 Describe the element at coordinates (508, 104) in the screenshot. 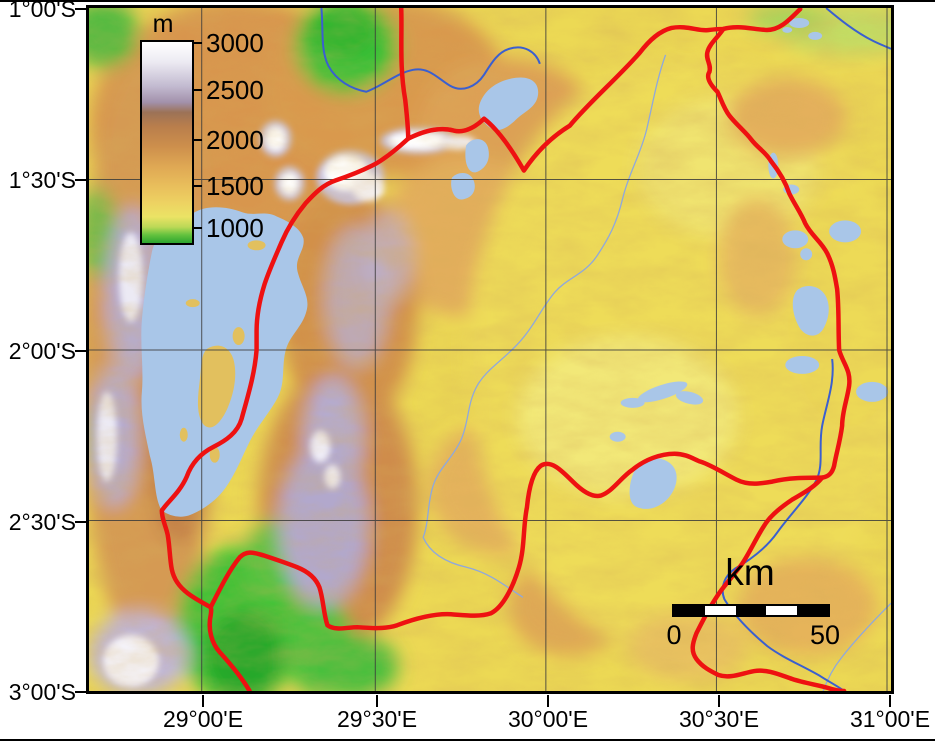

I see `lake-bunyonyi` at that location.